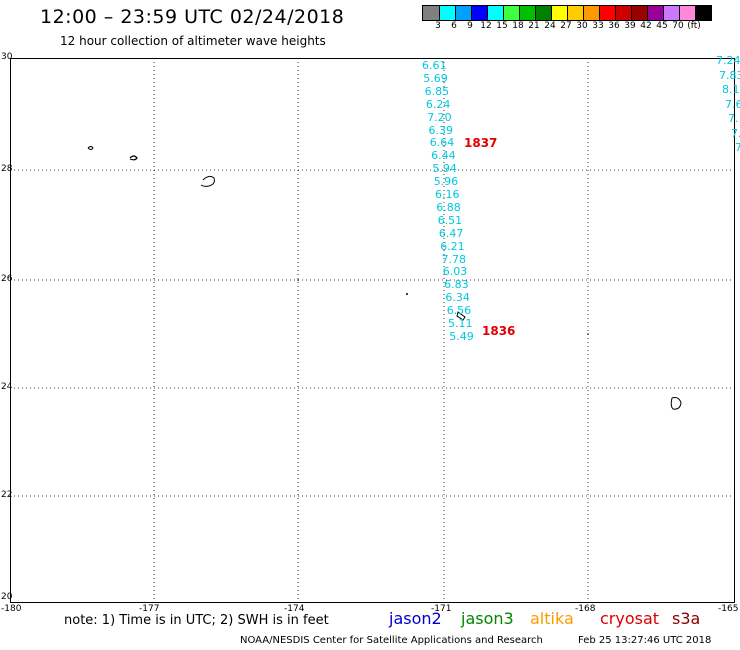  I want to click on longitude-label: -168, so click(585, 609).